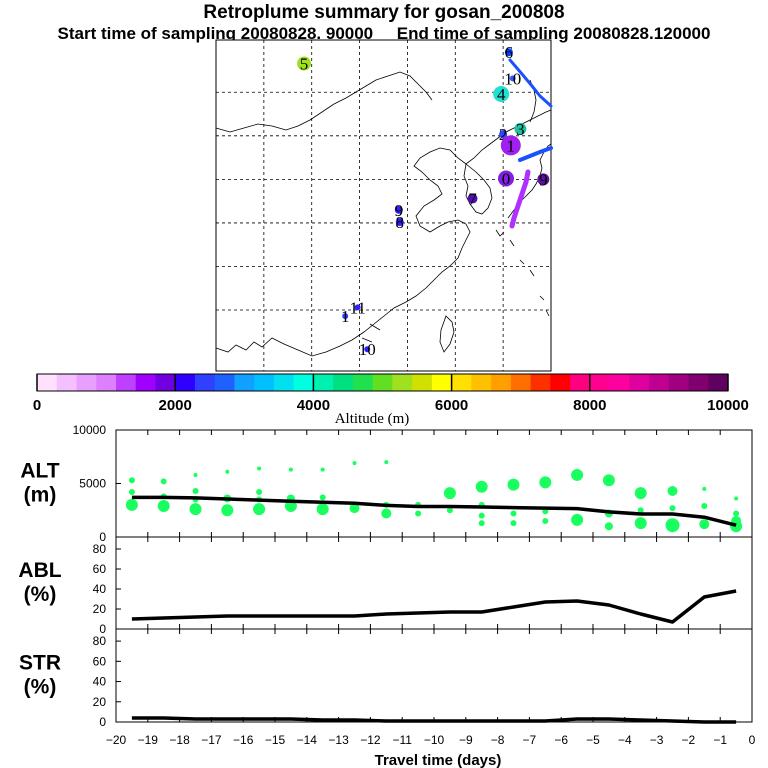 Image resolution: width=768 pixels, height=768 pixels. What do you see at coordinates (530, 740) in the screenshot?
I see `x-tick-label: −7` at bounding box center [530, 740].